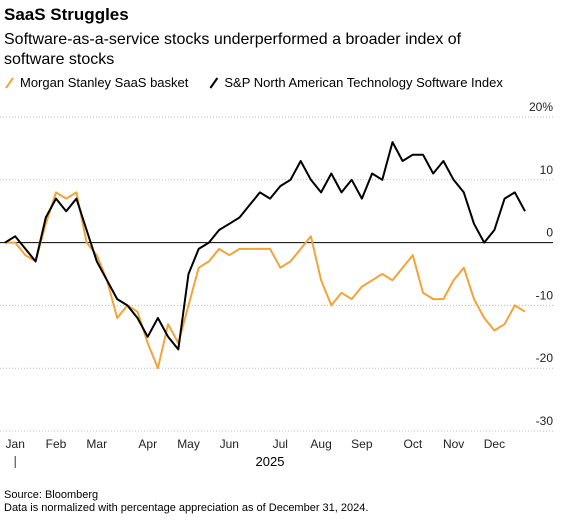 Image resolution: width=573 pixels, height=524 pixels. Describe the element at coordinates (270, 461) in the screenshot. I see `x-axis-label: 2025` at that location.